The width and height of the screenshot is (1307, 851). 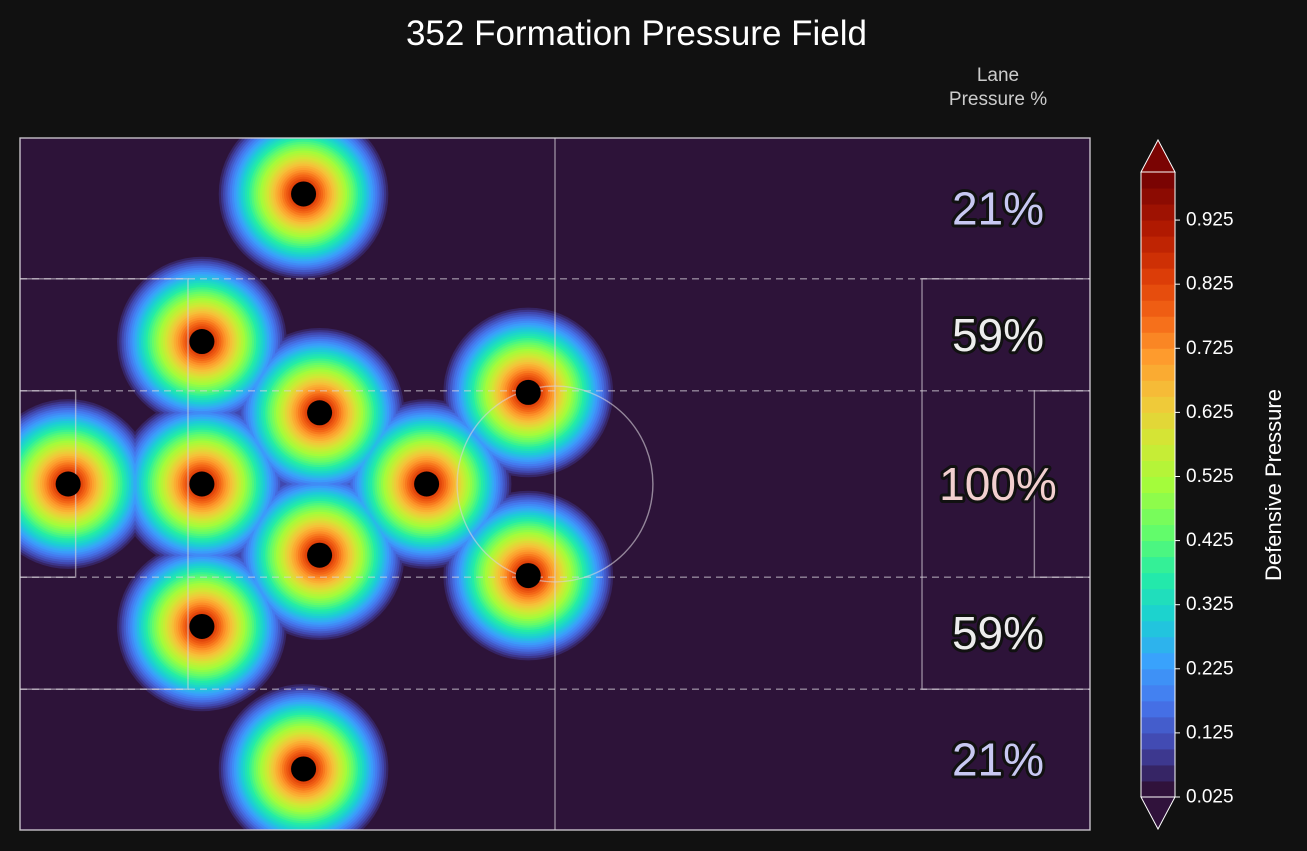 I want to click on lane-pressure-label: 100%, so click(x=998, y=484).